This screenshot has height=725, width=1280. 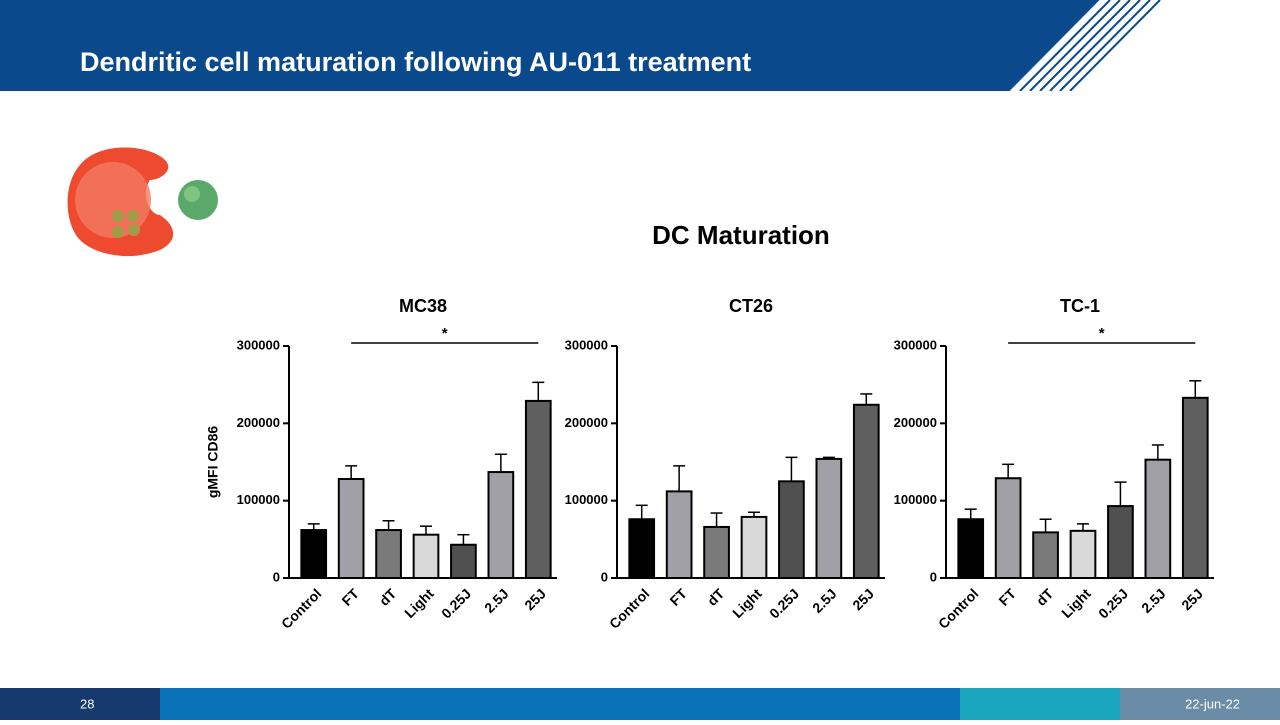 What do you see at coordinates (580, 45) in the screenshot?
I see `header-band` at bounding box center [580, 45].